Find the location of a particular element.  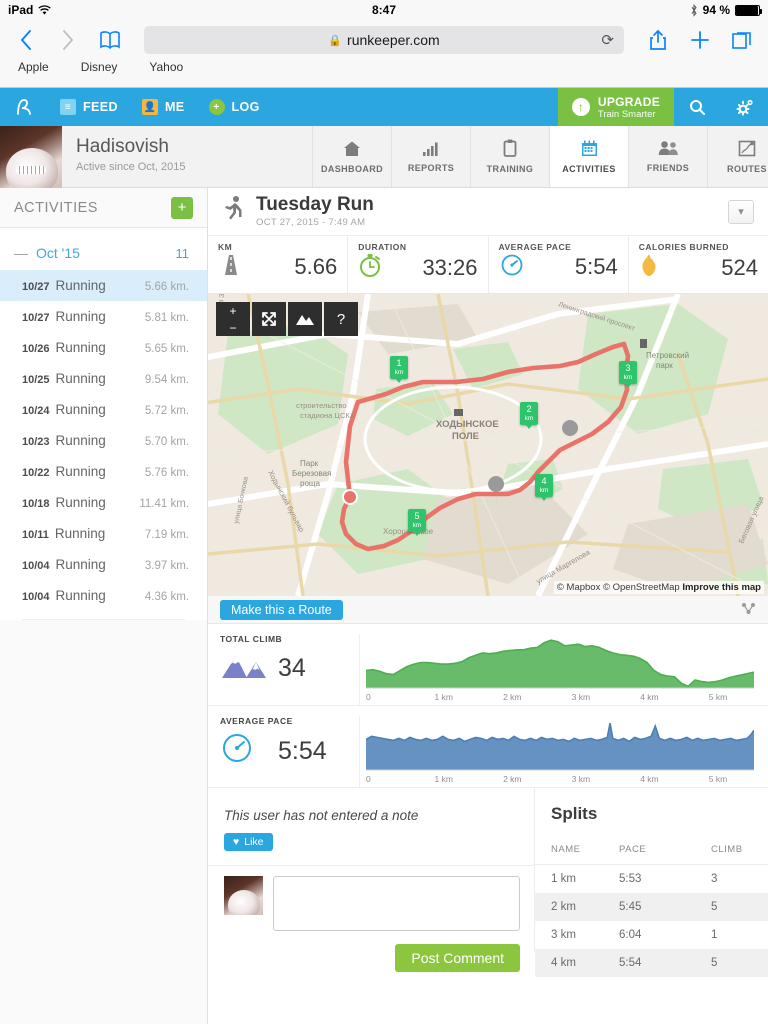

month-group-header: — Oct '15 11 is located at coordinates (103, 253).